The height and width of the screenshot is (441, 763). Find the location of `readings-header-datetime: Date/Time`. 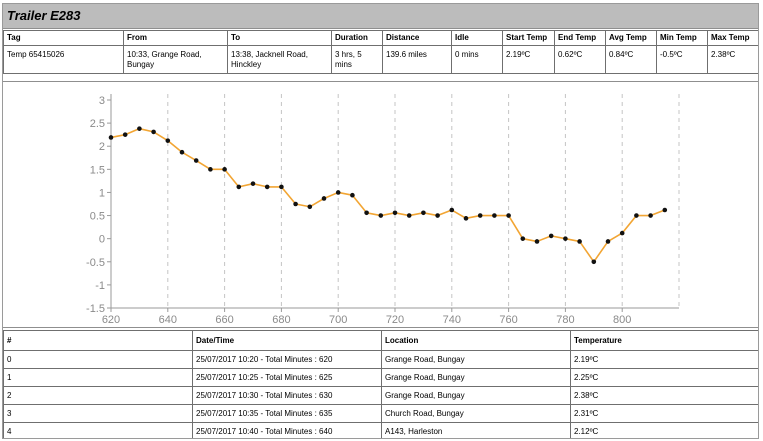

readings-header-datetime: Date/Time is located at coordinates (287, 340).